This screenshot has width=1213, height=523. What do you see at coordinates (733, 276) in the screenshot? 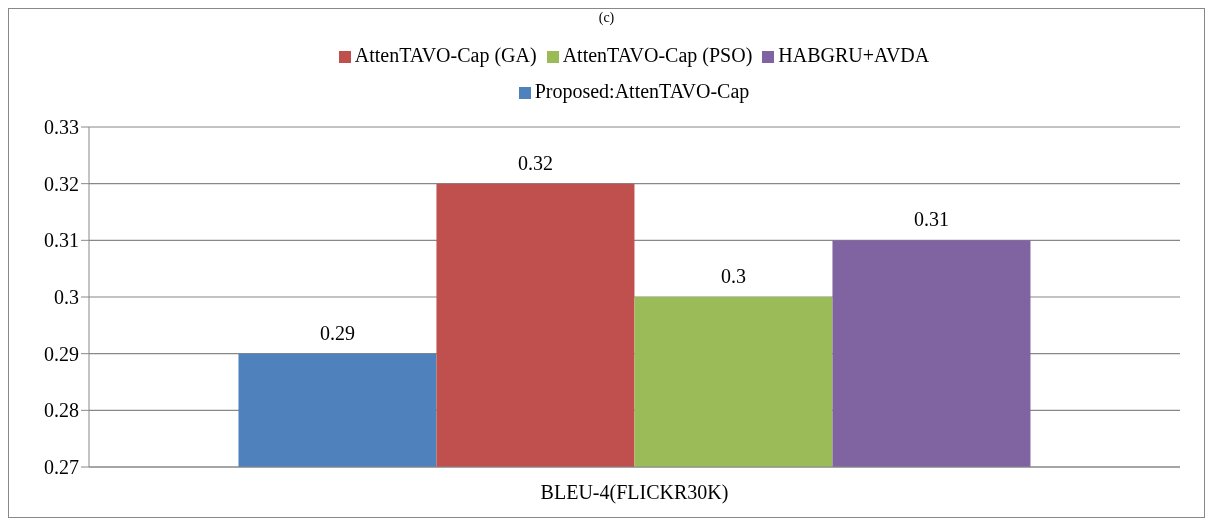
I see `data-label: 0.3` at bounding box center [733, 276].